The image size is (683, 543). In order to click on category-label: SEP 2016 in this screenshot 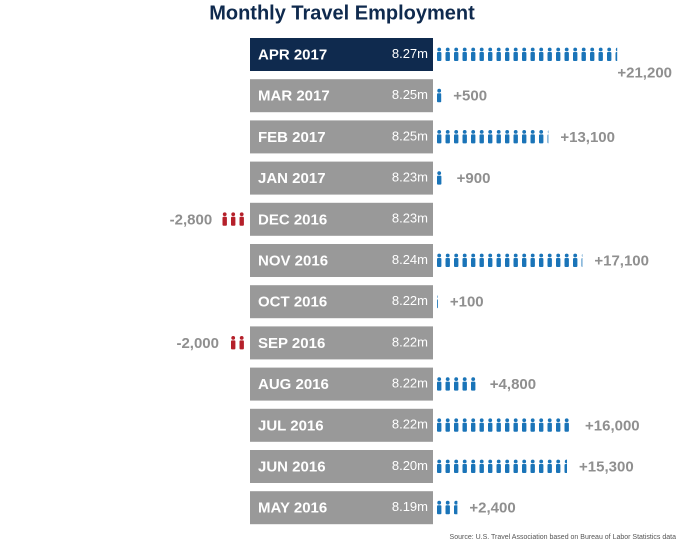, I will do `click(291, 343)`.